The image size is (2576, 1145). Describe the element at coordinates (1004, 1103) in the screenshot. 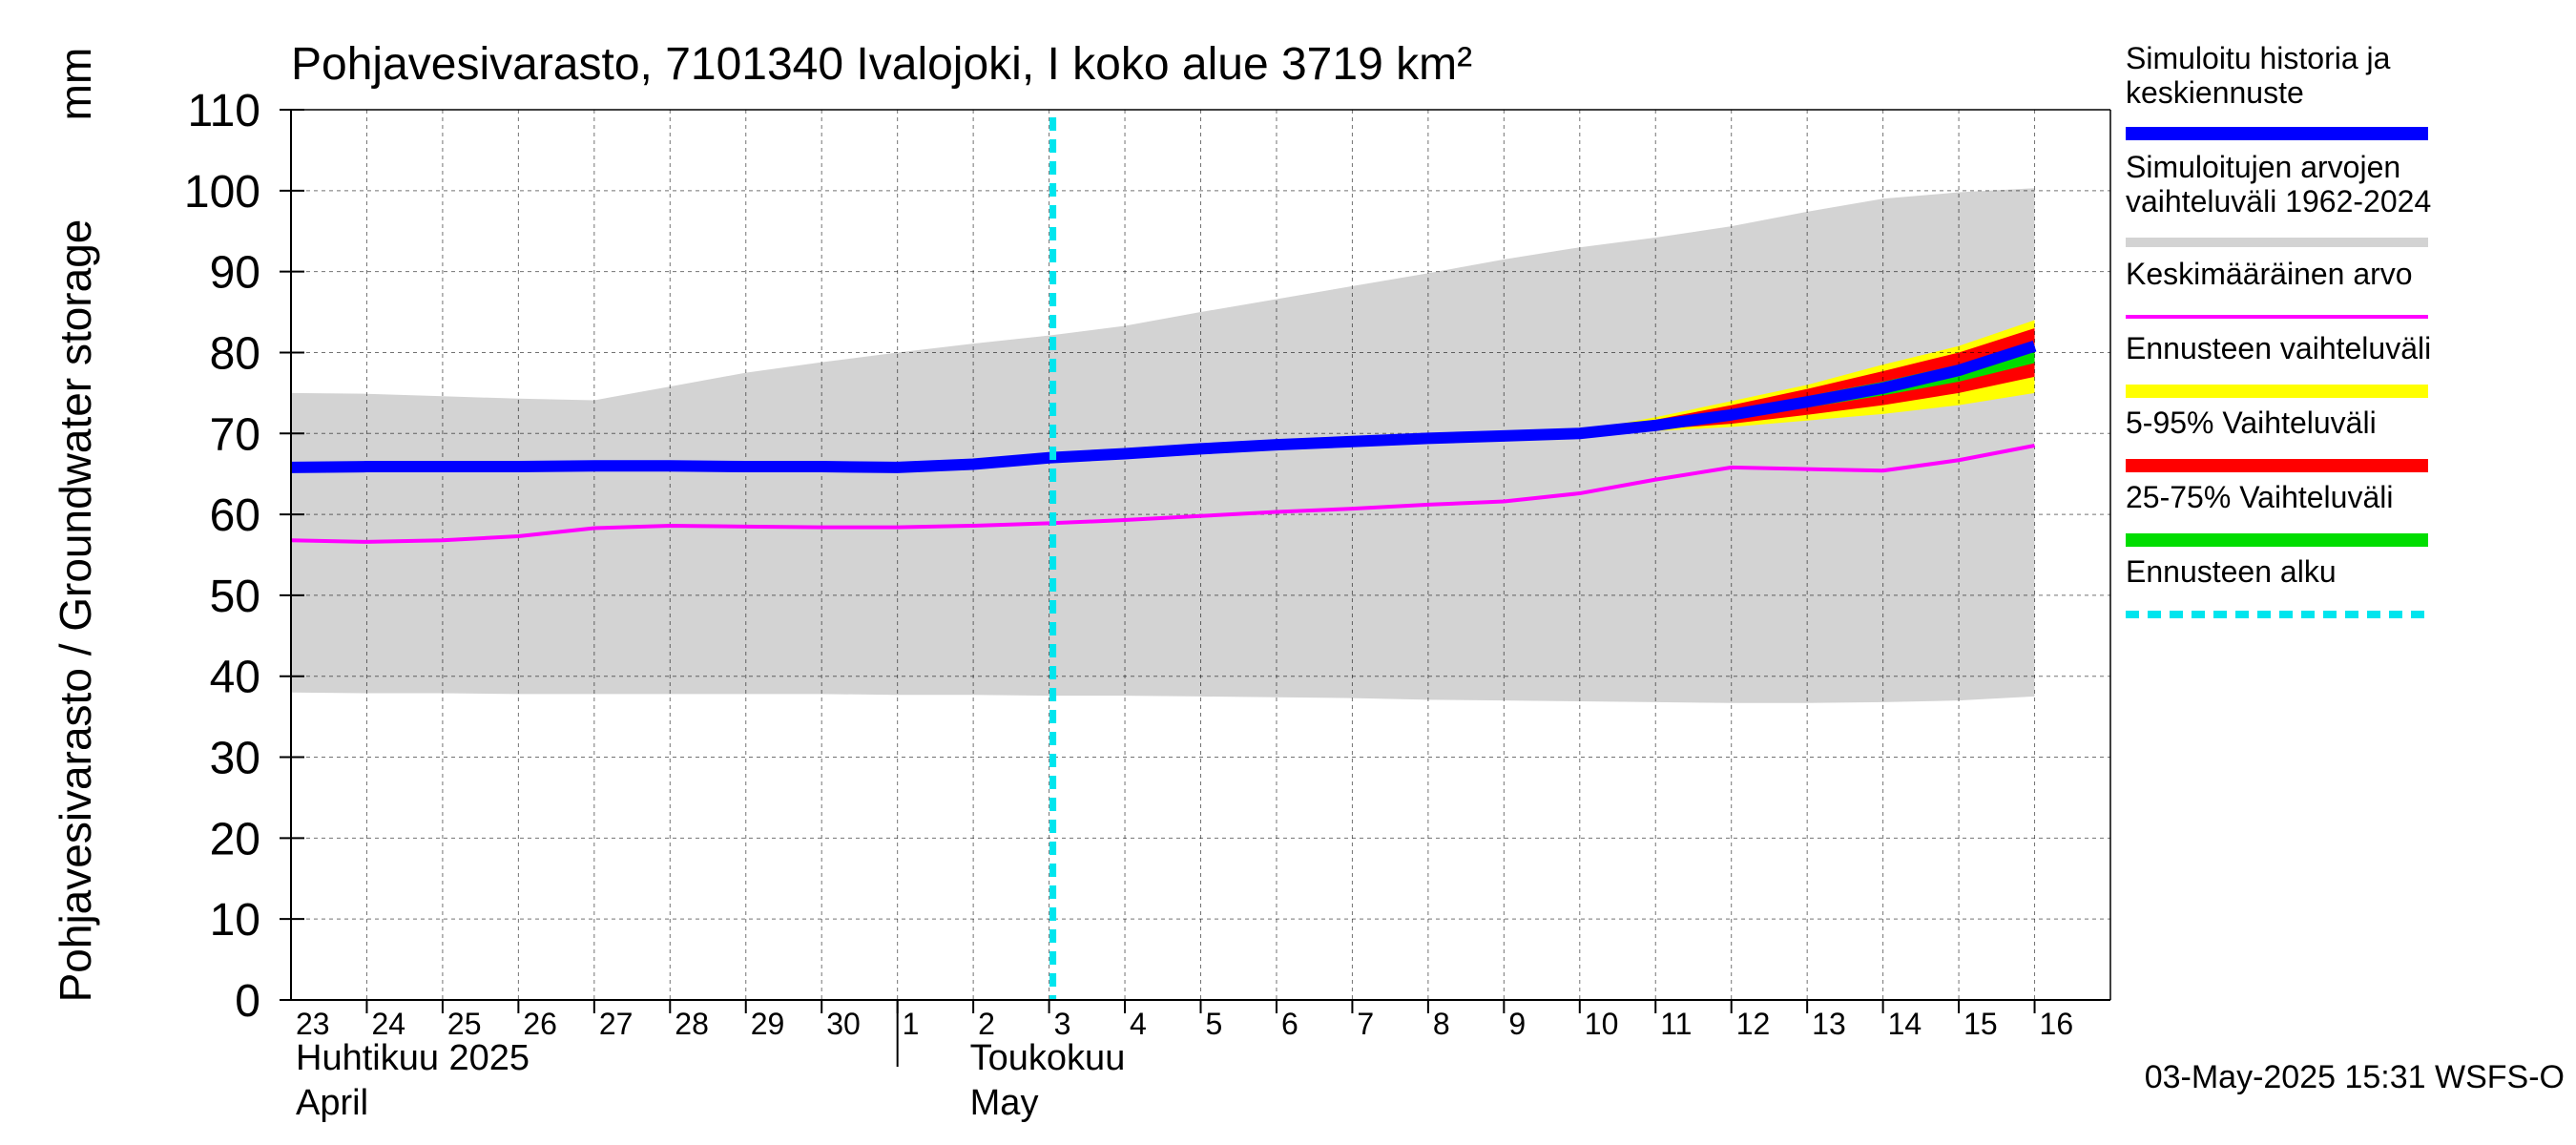

I see `month-label-en-1: May` at that location.